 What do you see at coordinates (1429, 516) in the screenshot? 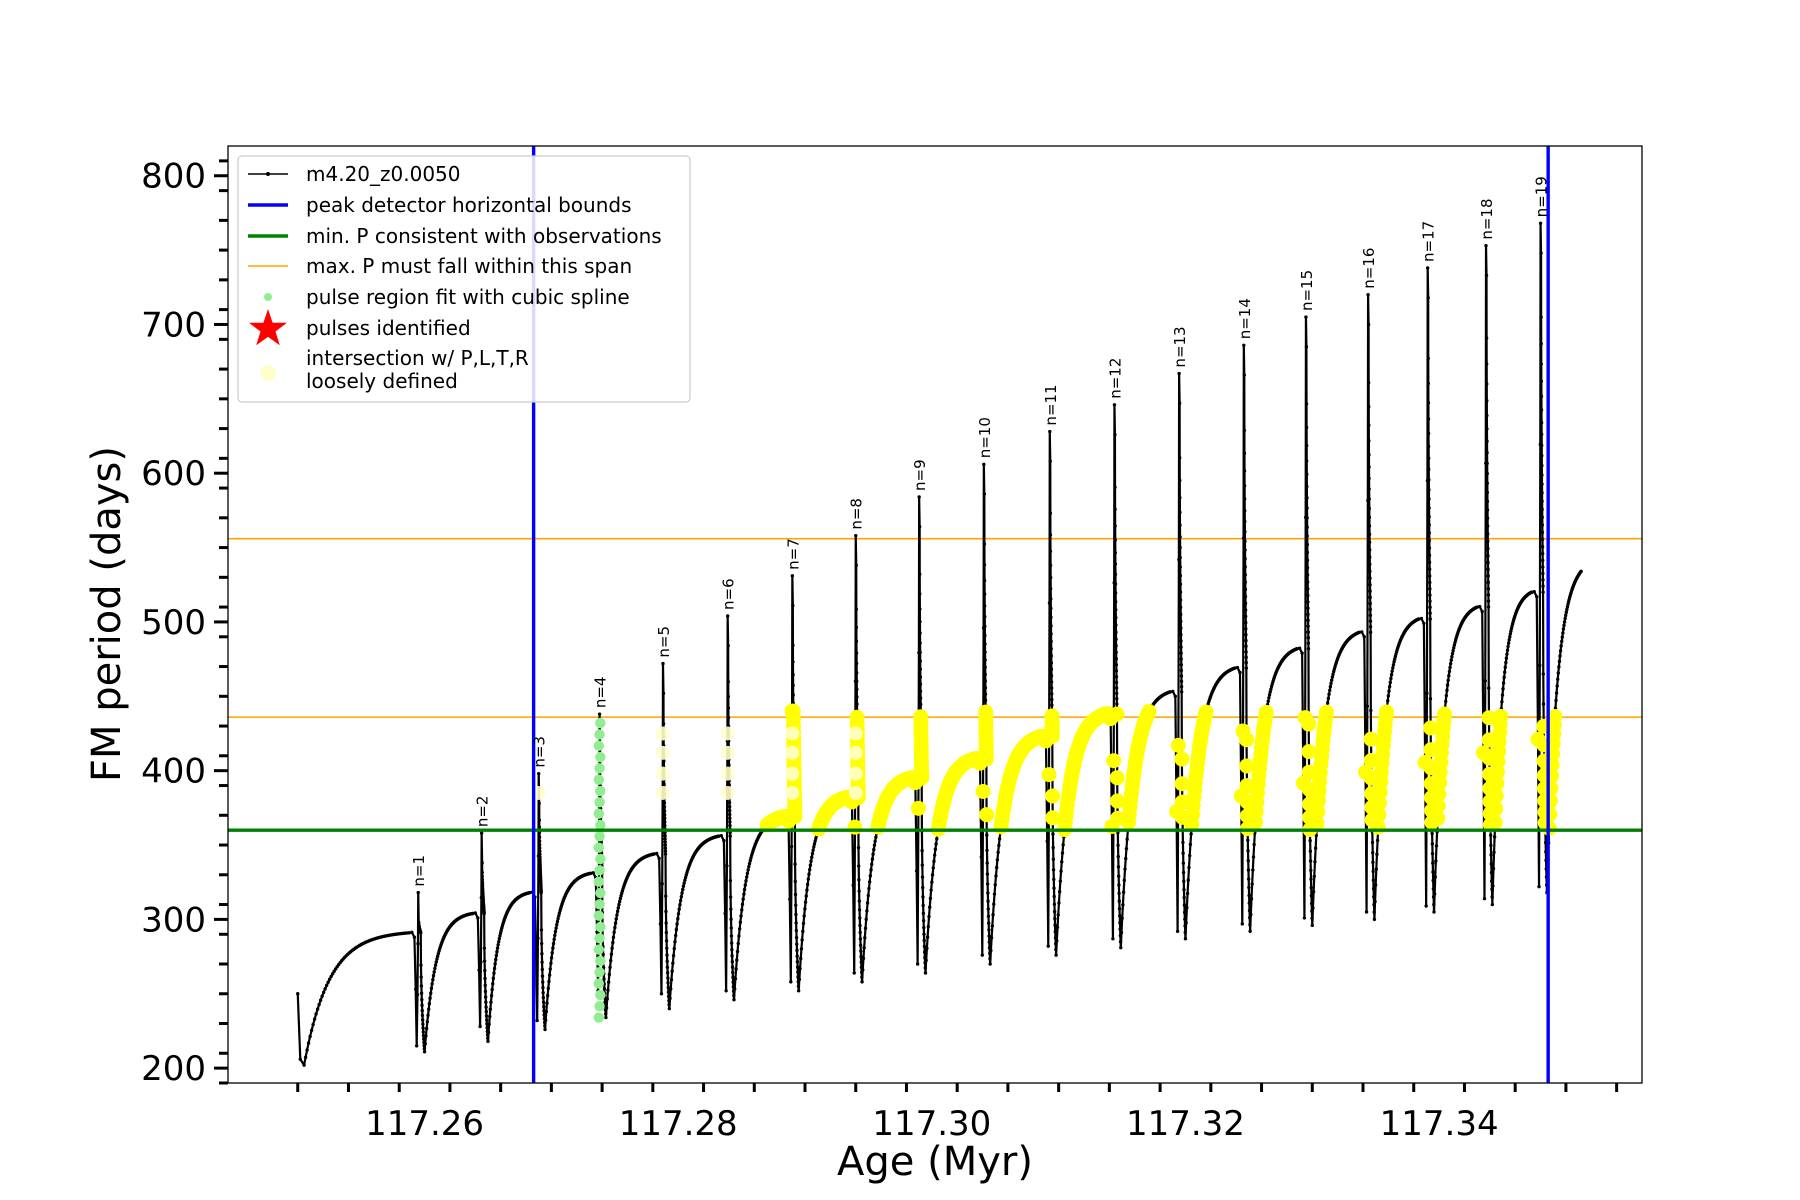
I see `model-point-2077` at bounding box center [1429, 516].